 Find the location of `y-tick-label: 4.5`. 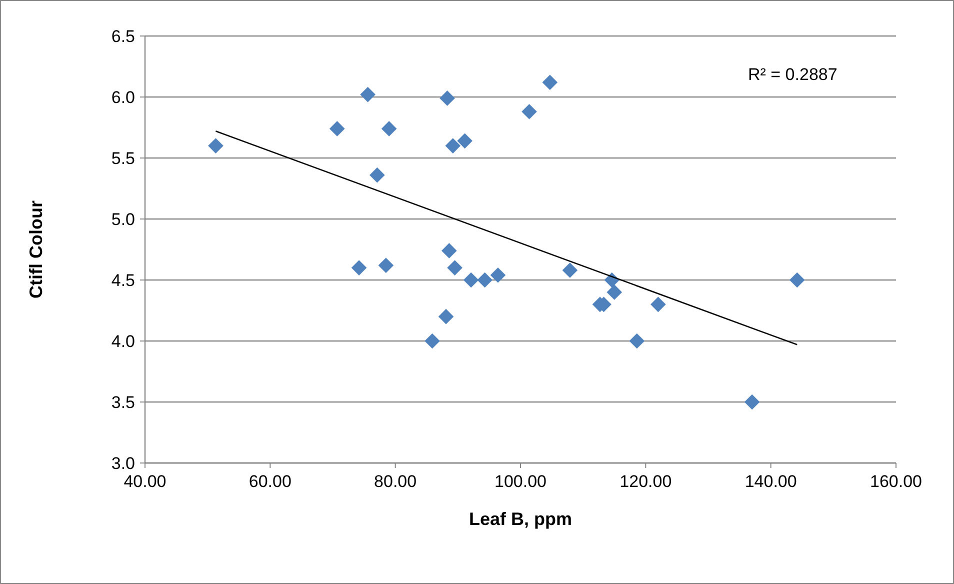

y-tick-label: 4.5 is located at coordinates (123, 280).